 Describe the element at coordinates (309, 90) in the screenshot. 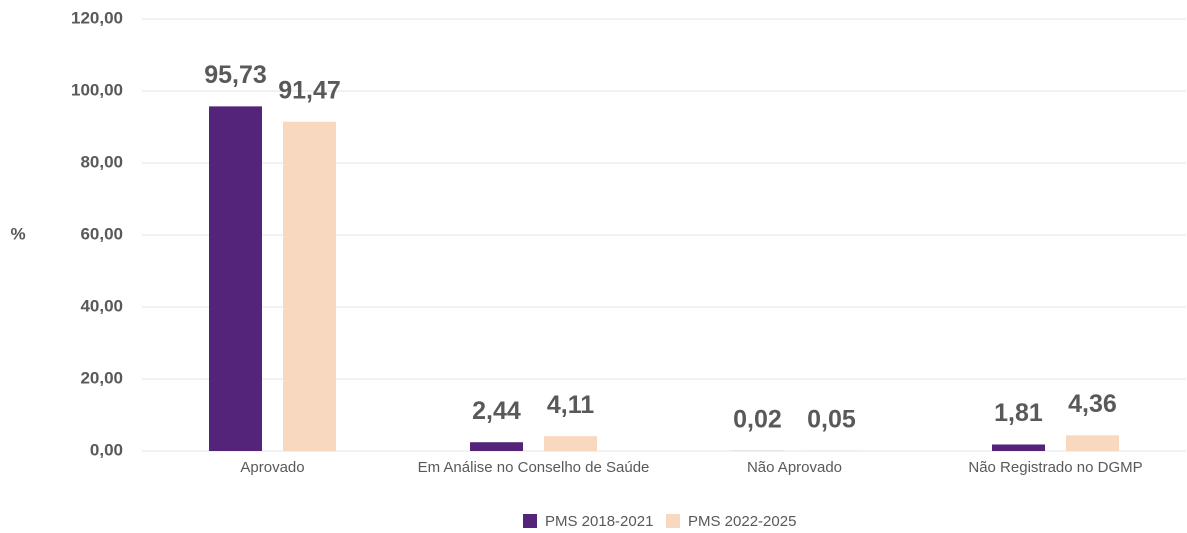

I see `data-label: 91,47` at that location.